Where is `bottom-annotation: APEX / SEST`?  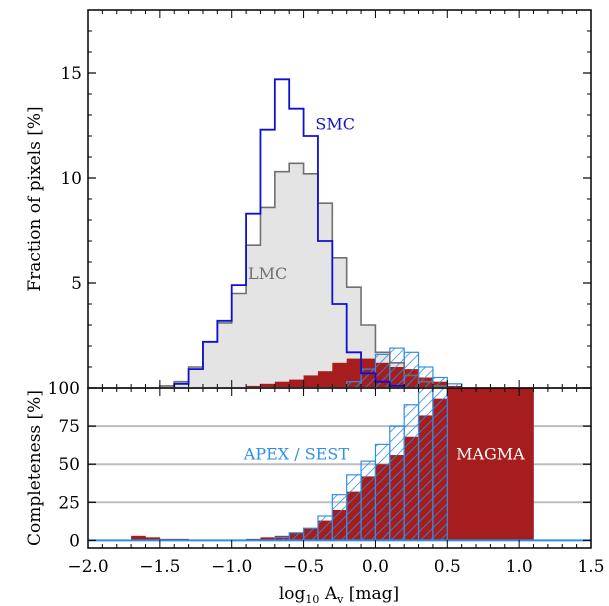 bottom-annotation: APEX / SEST is located at coordinates (296, 454).